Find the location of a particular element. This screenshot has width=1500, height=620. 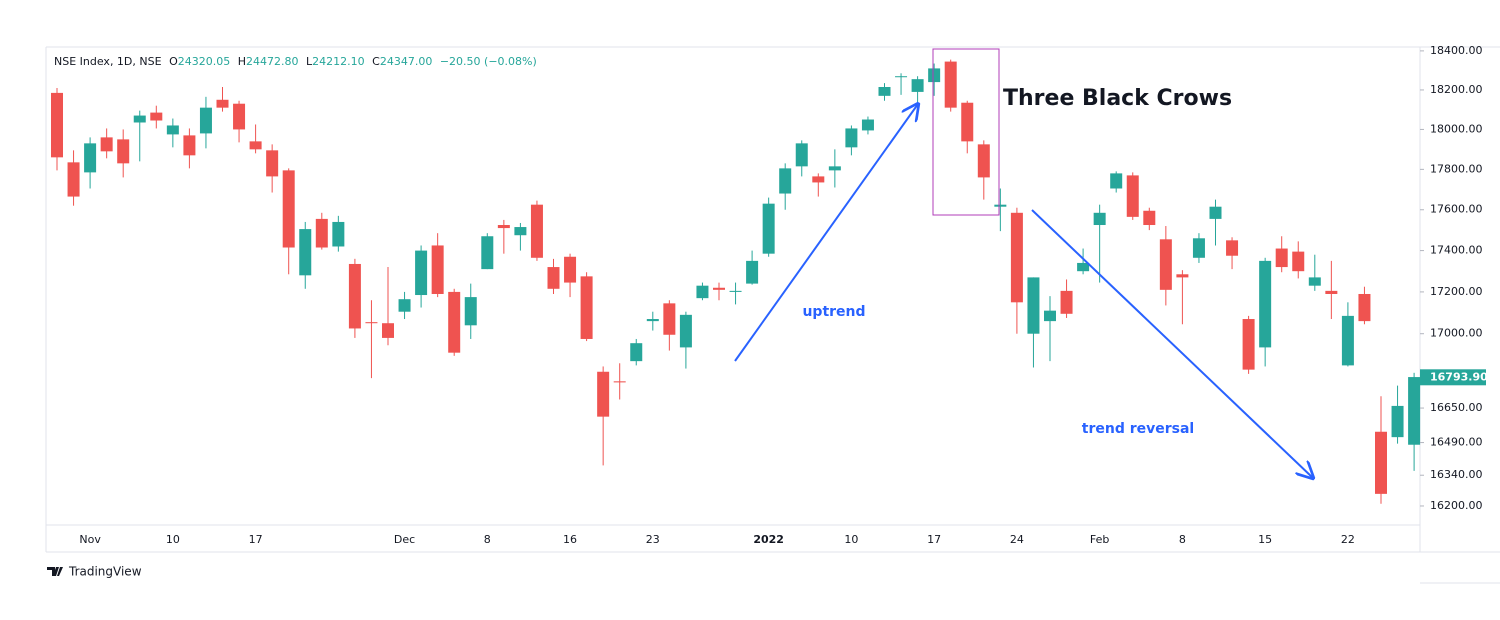

ohlc-key: H is located at coordinates (242, 61).